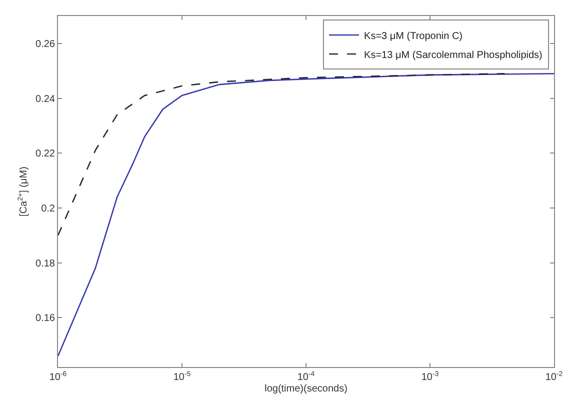 The height and width of the screenshot is (403, 568). I want to click on y-tick-label: 0.26, so click(46, 44).